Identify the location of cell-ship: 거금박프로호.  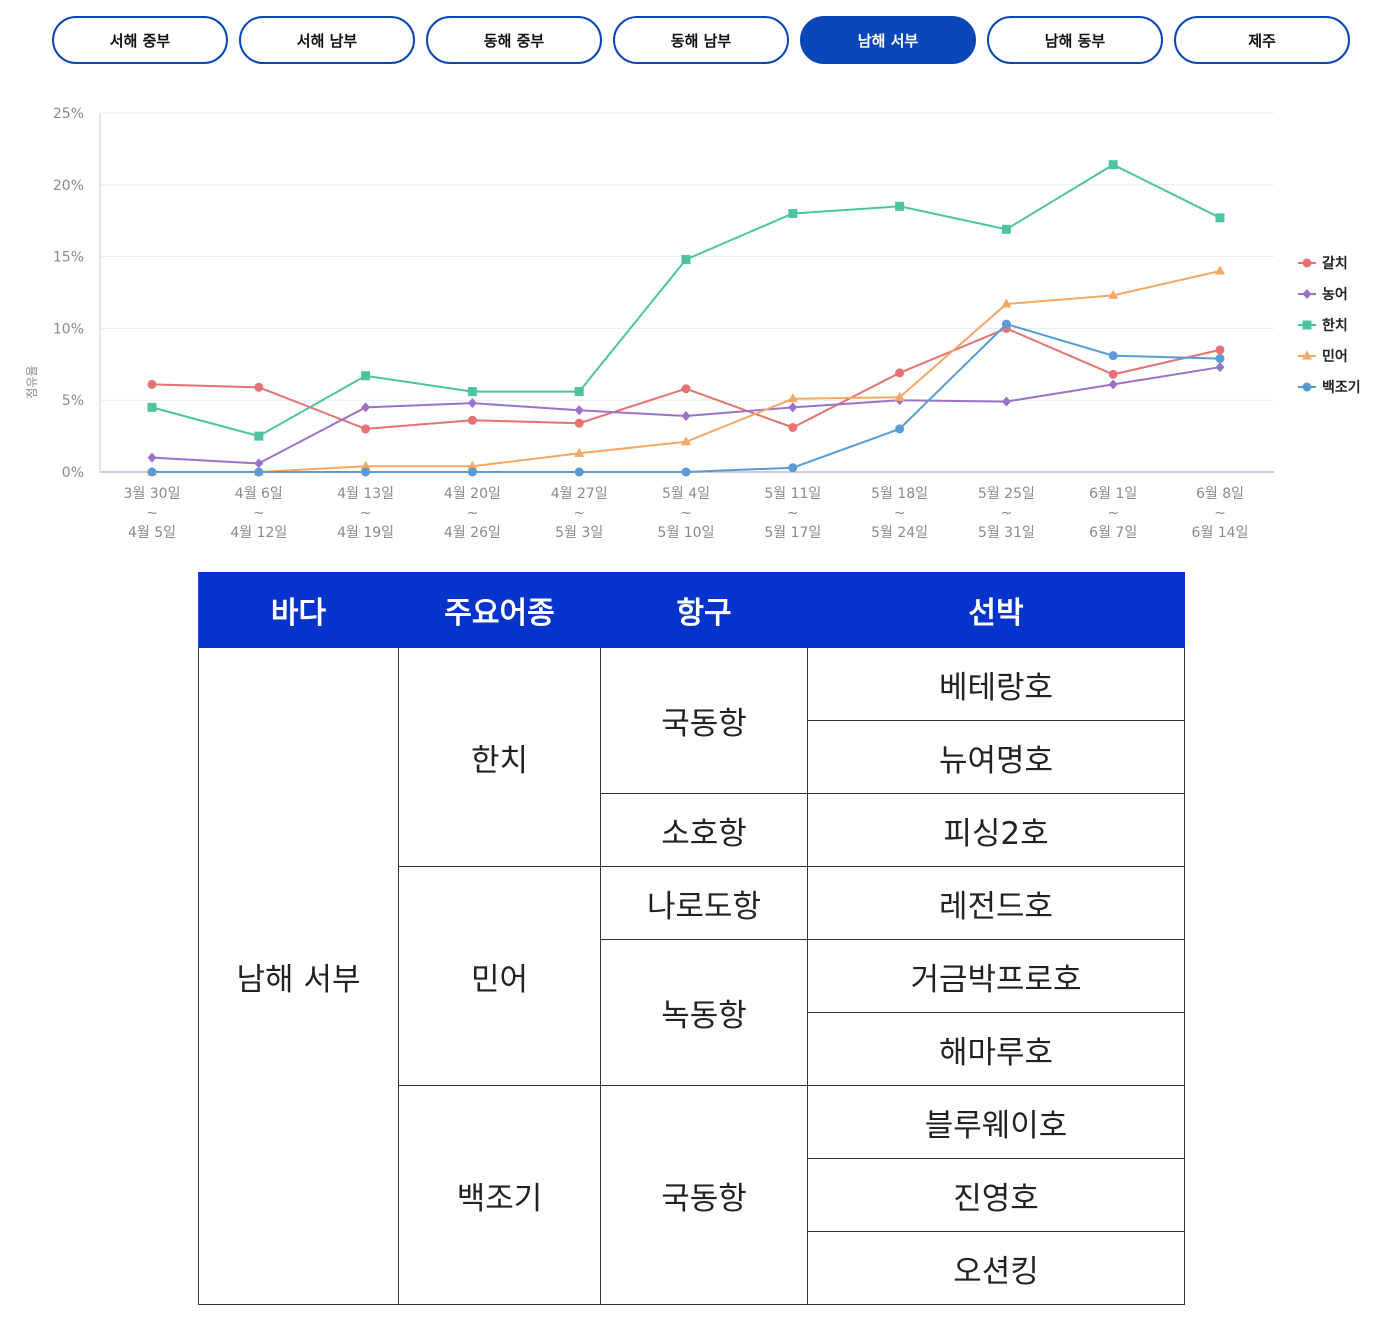
(996, 976).